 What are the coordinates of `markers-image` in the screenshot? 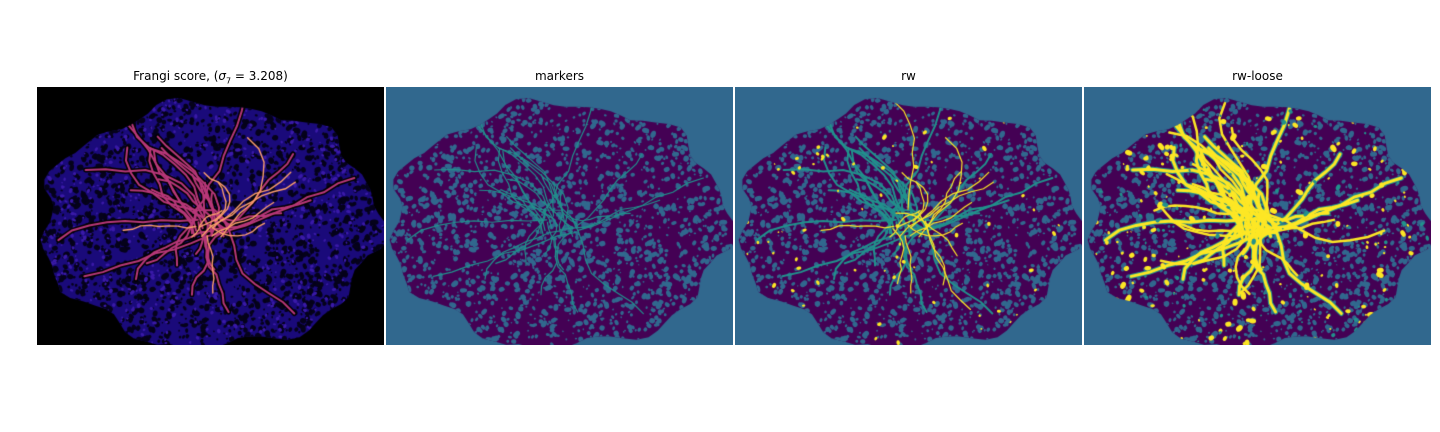 It's located at (559, 216).